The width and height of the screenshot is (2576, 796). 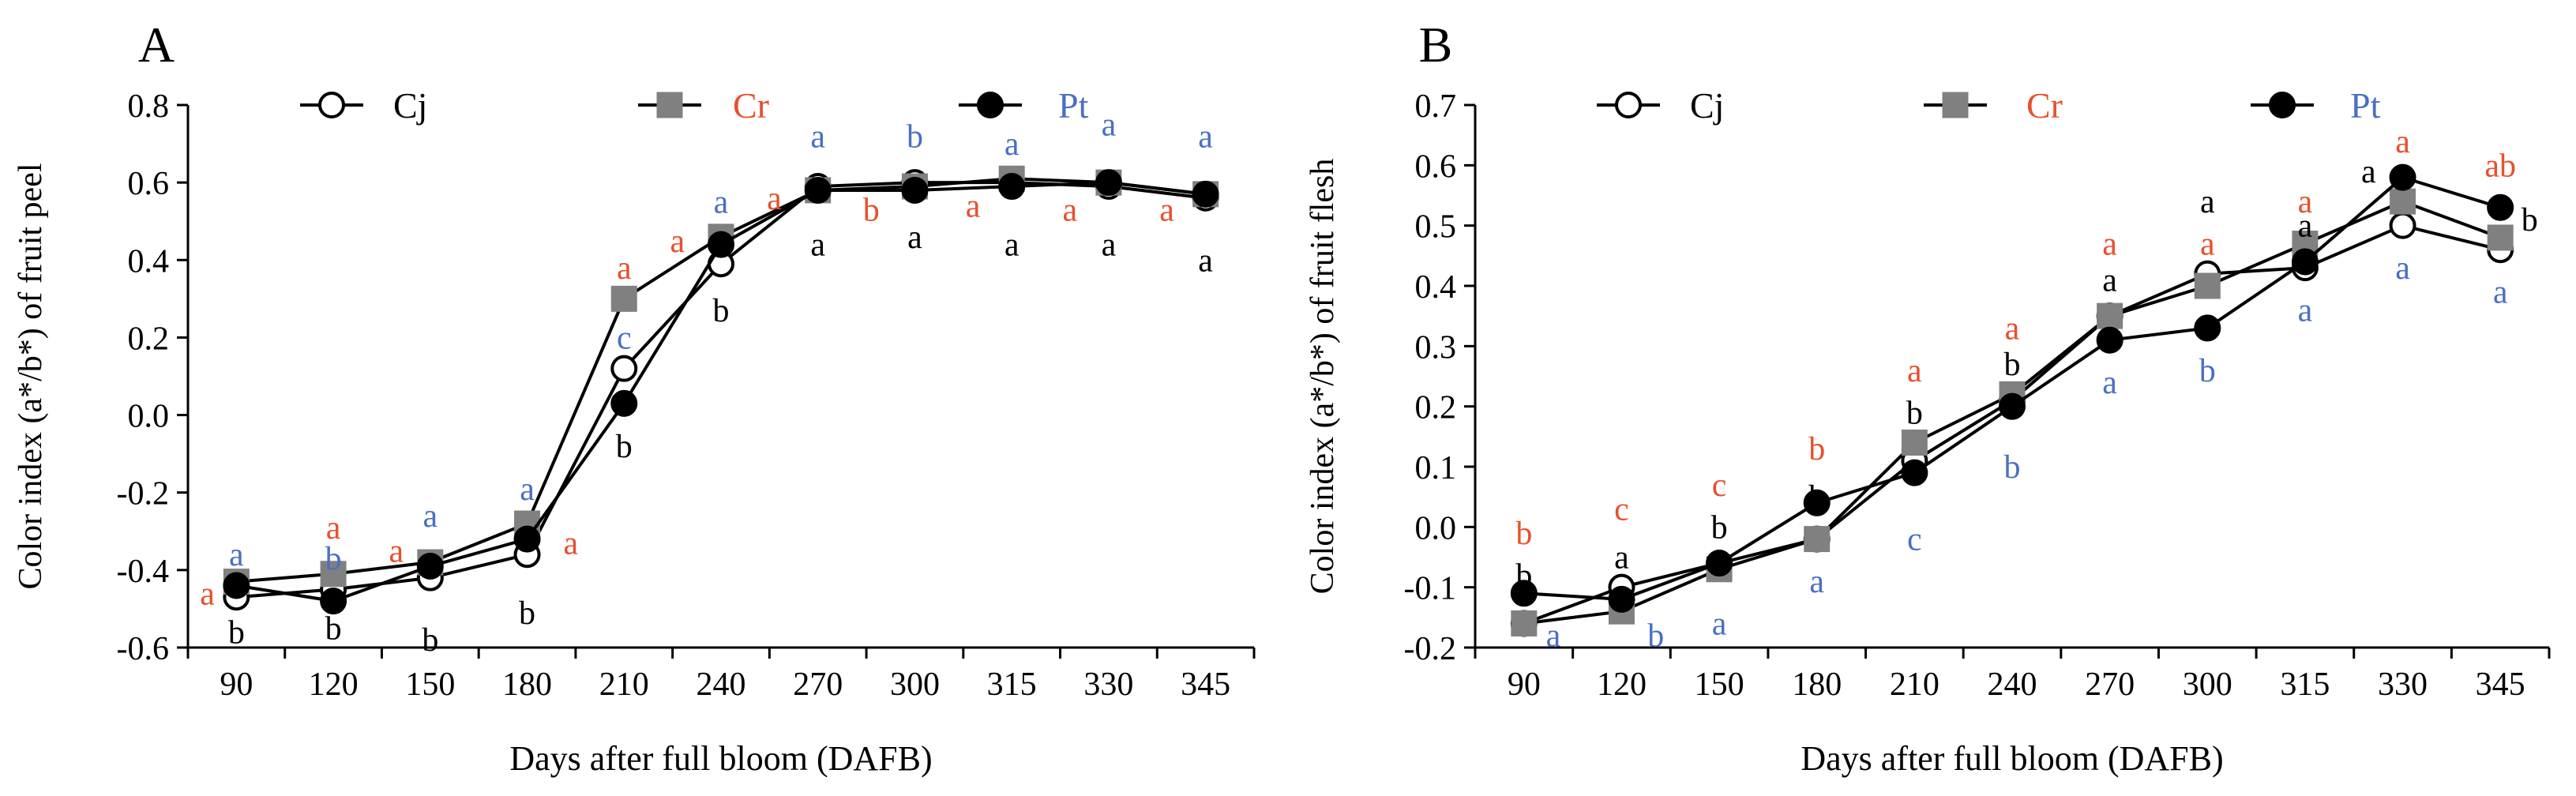 I want to click on x-tick-label: 210, so click(x=1915, y=684).